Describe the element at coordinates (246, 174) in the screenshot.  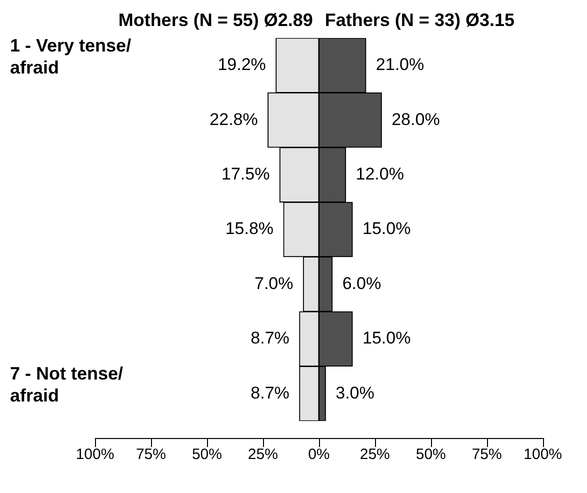
I see `data-label: 17.5%` at that location.